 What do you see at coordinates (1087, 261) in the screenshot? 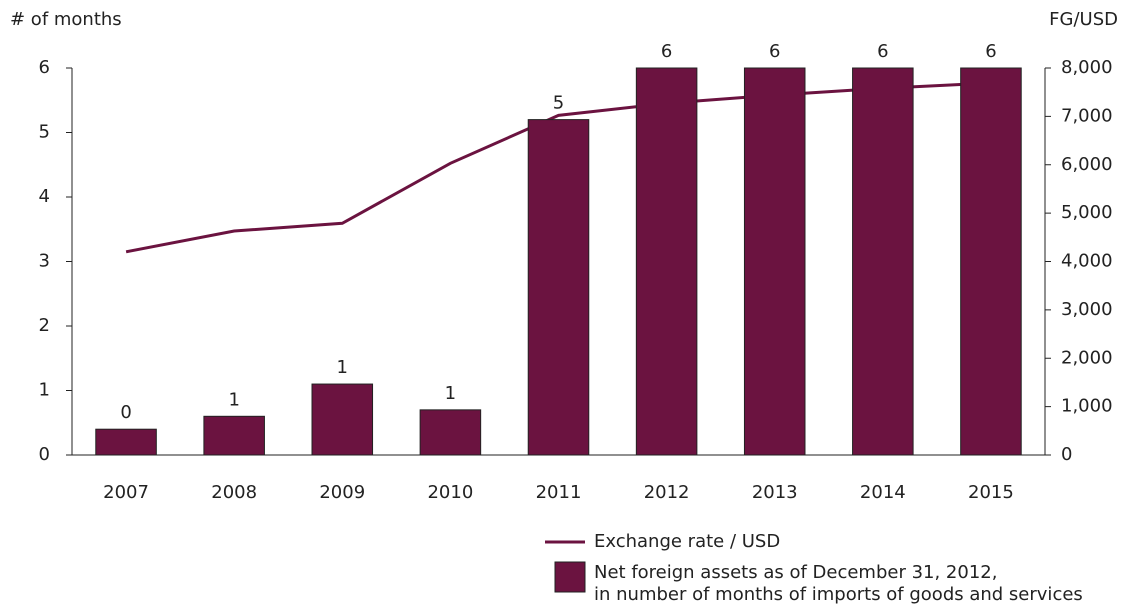
I see `y2-tick-label: 4,000` at bounding box center [1087, 261].